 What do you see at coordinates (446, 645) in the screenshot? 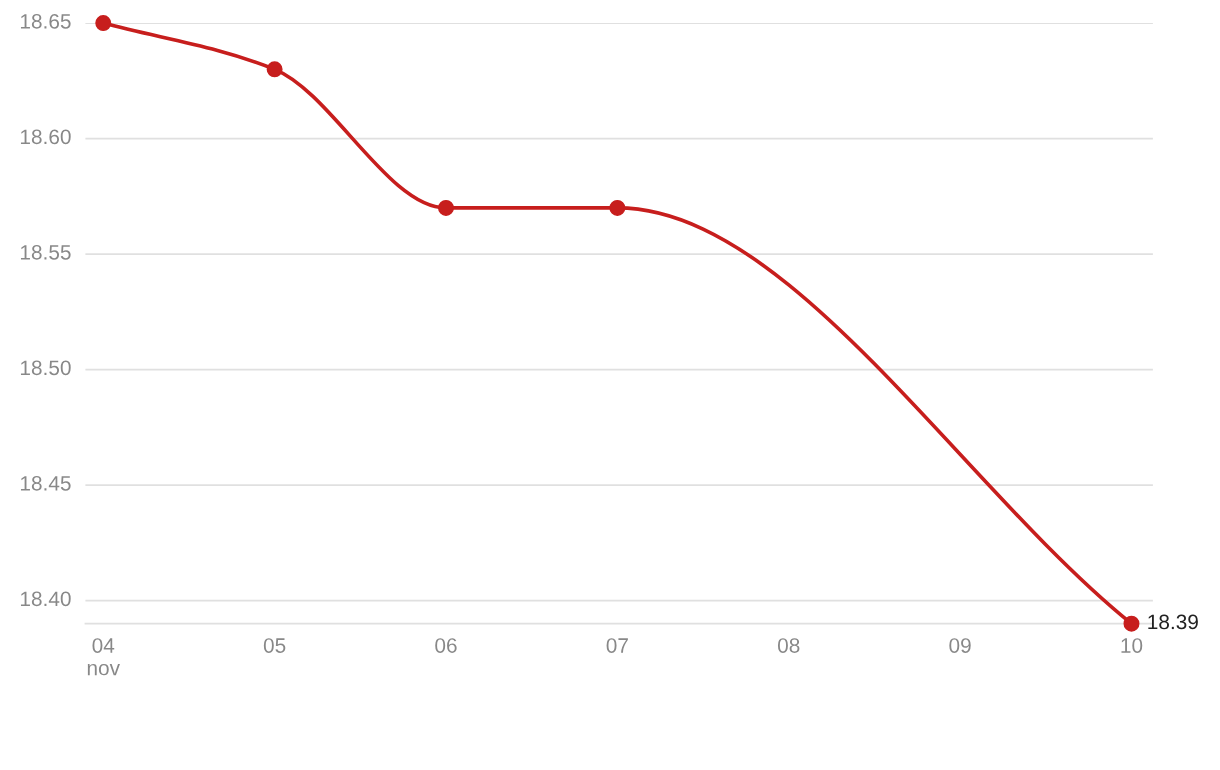
I see `x-tick-label: 06` at bounding box center [446, 645].